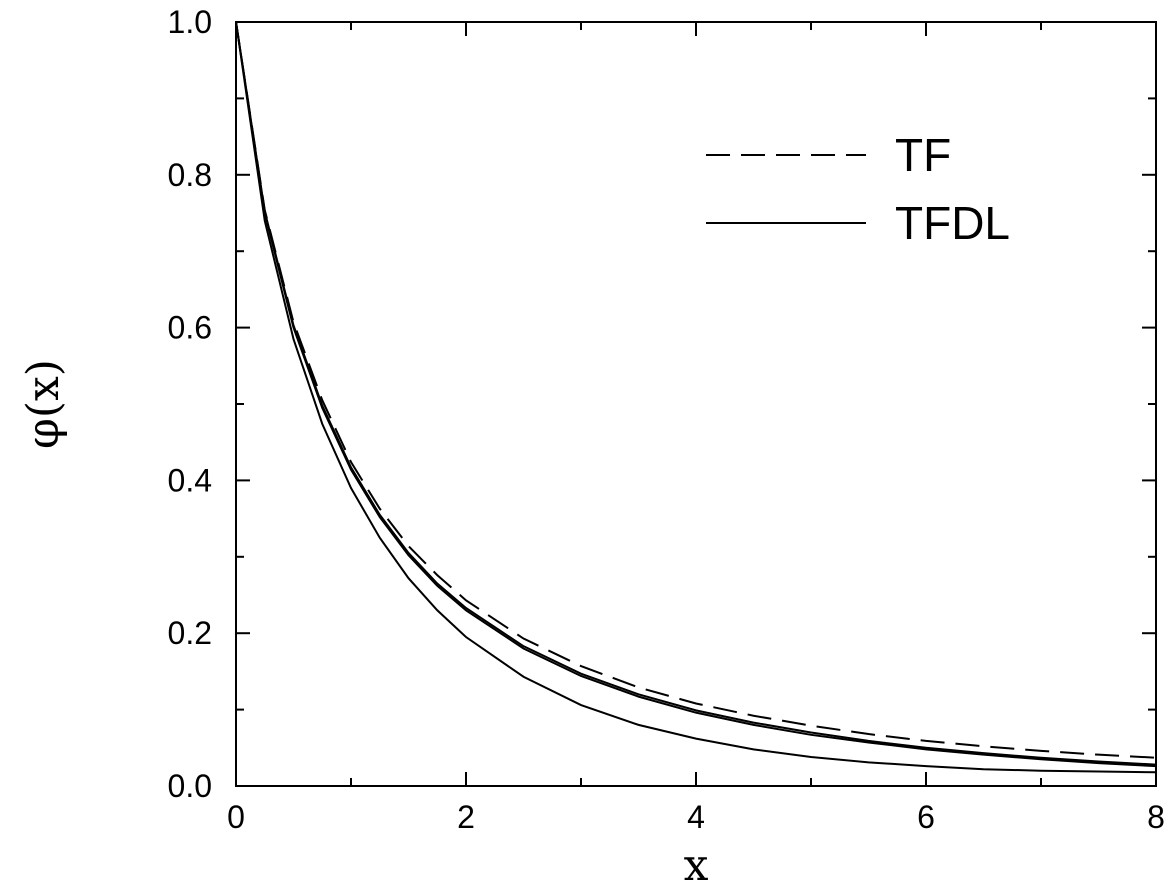 The height and width of the screenshot is (894, 1176). I want to click on x-axis-title: x, so click(696, 865).